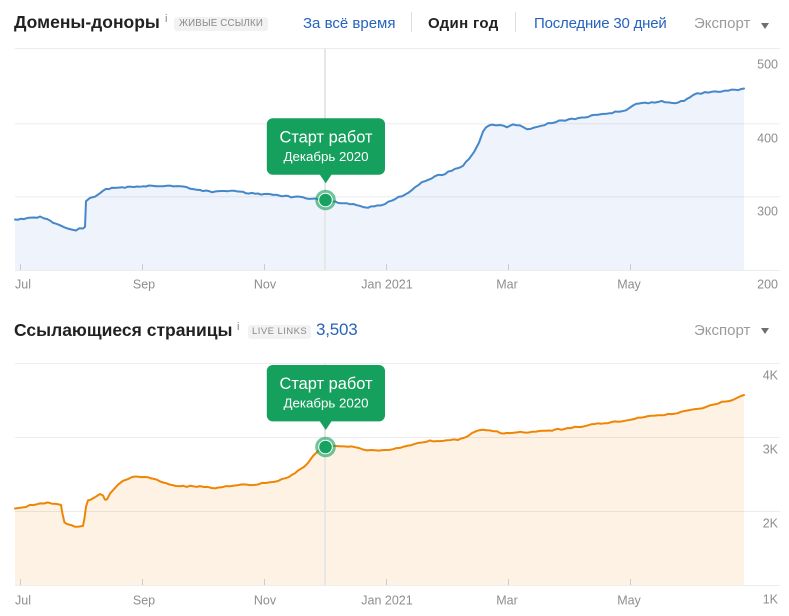  What do you see at coordinates (771, 524) in the screenshot?
I see `svg-text: 2K` at bounding box center [771, 524].